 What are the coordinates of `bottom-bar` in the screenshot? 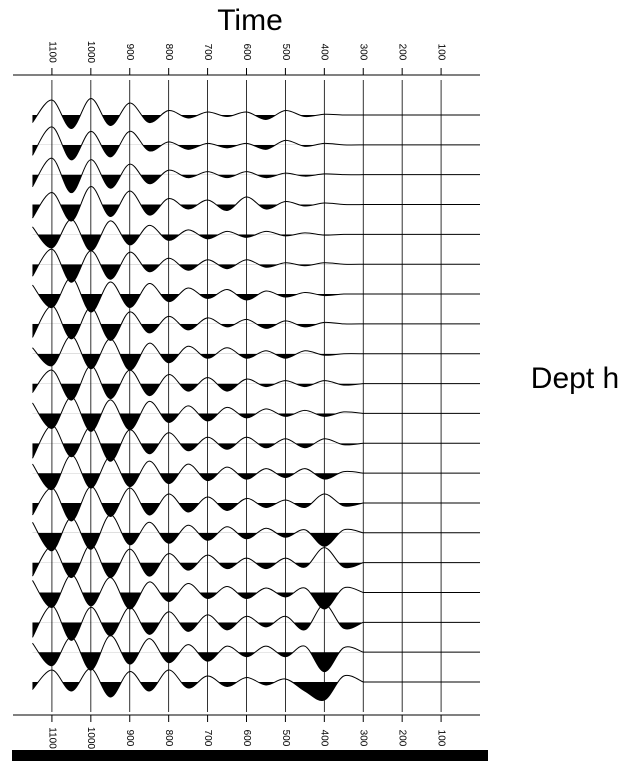 It's located at (250, 755).